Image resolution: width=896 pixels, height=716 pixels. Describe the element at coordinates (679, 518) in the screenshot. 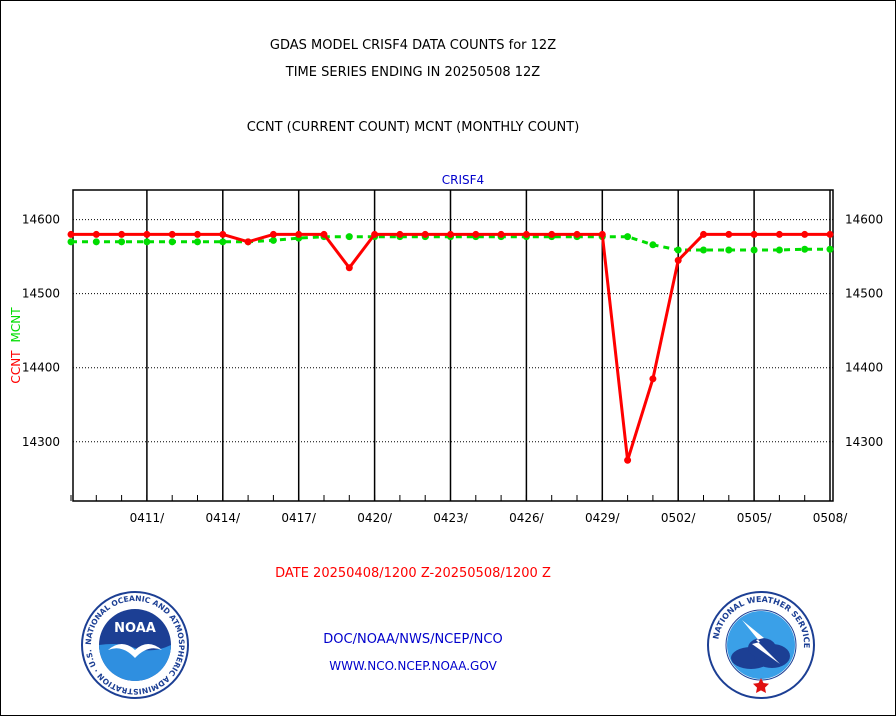

I see `x-tick-label: 0502/` at that location.